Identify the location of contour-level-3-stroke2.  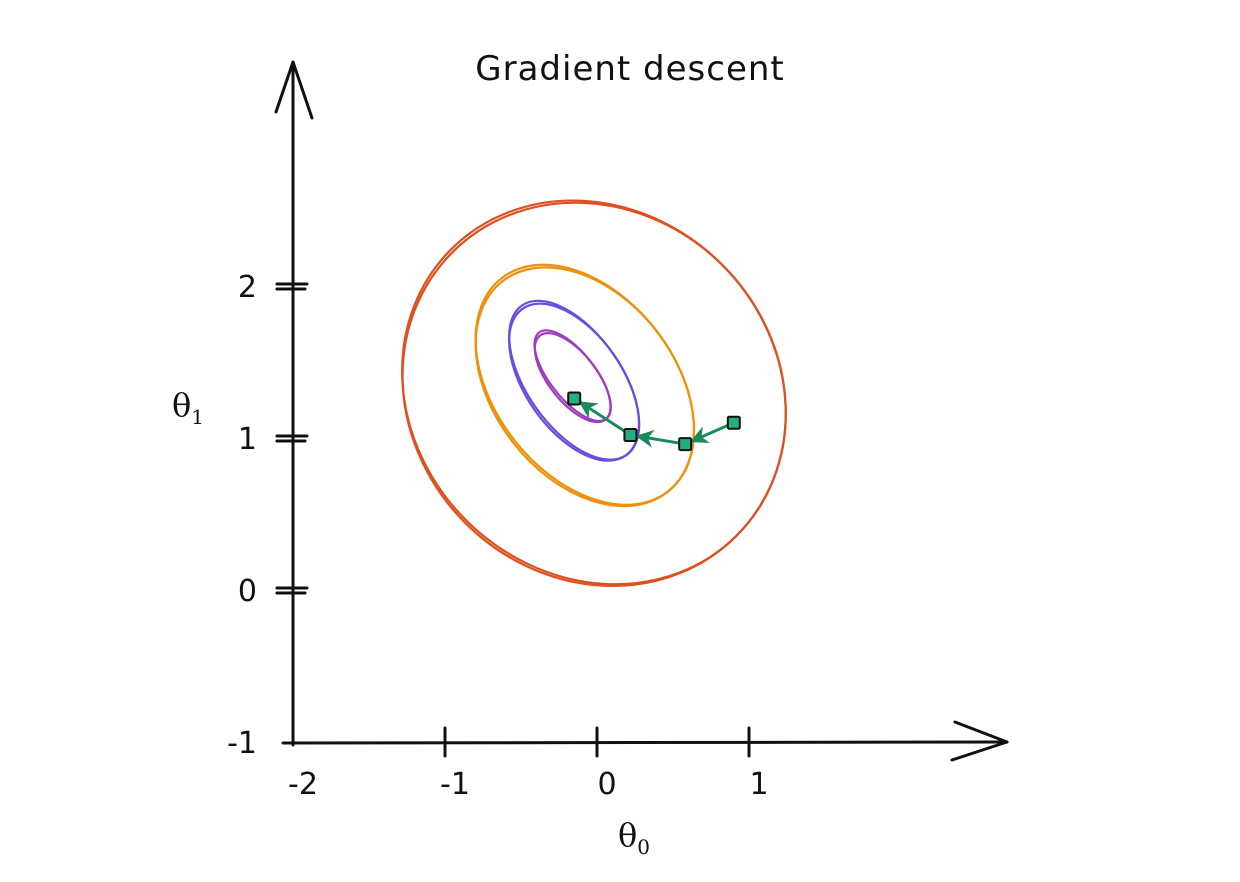
(585, 387).